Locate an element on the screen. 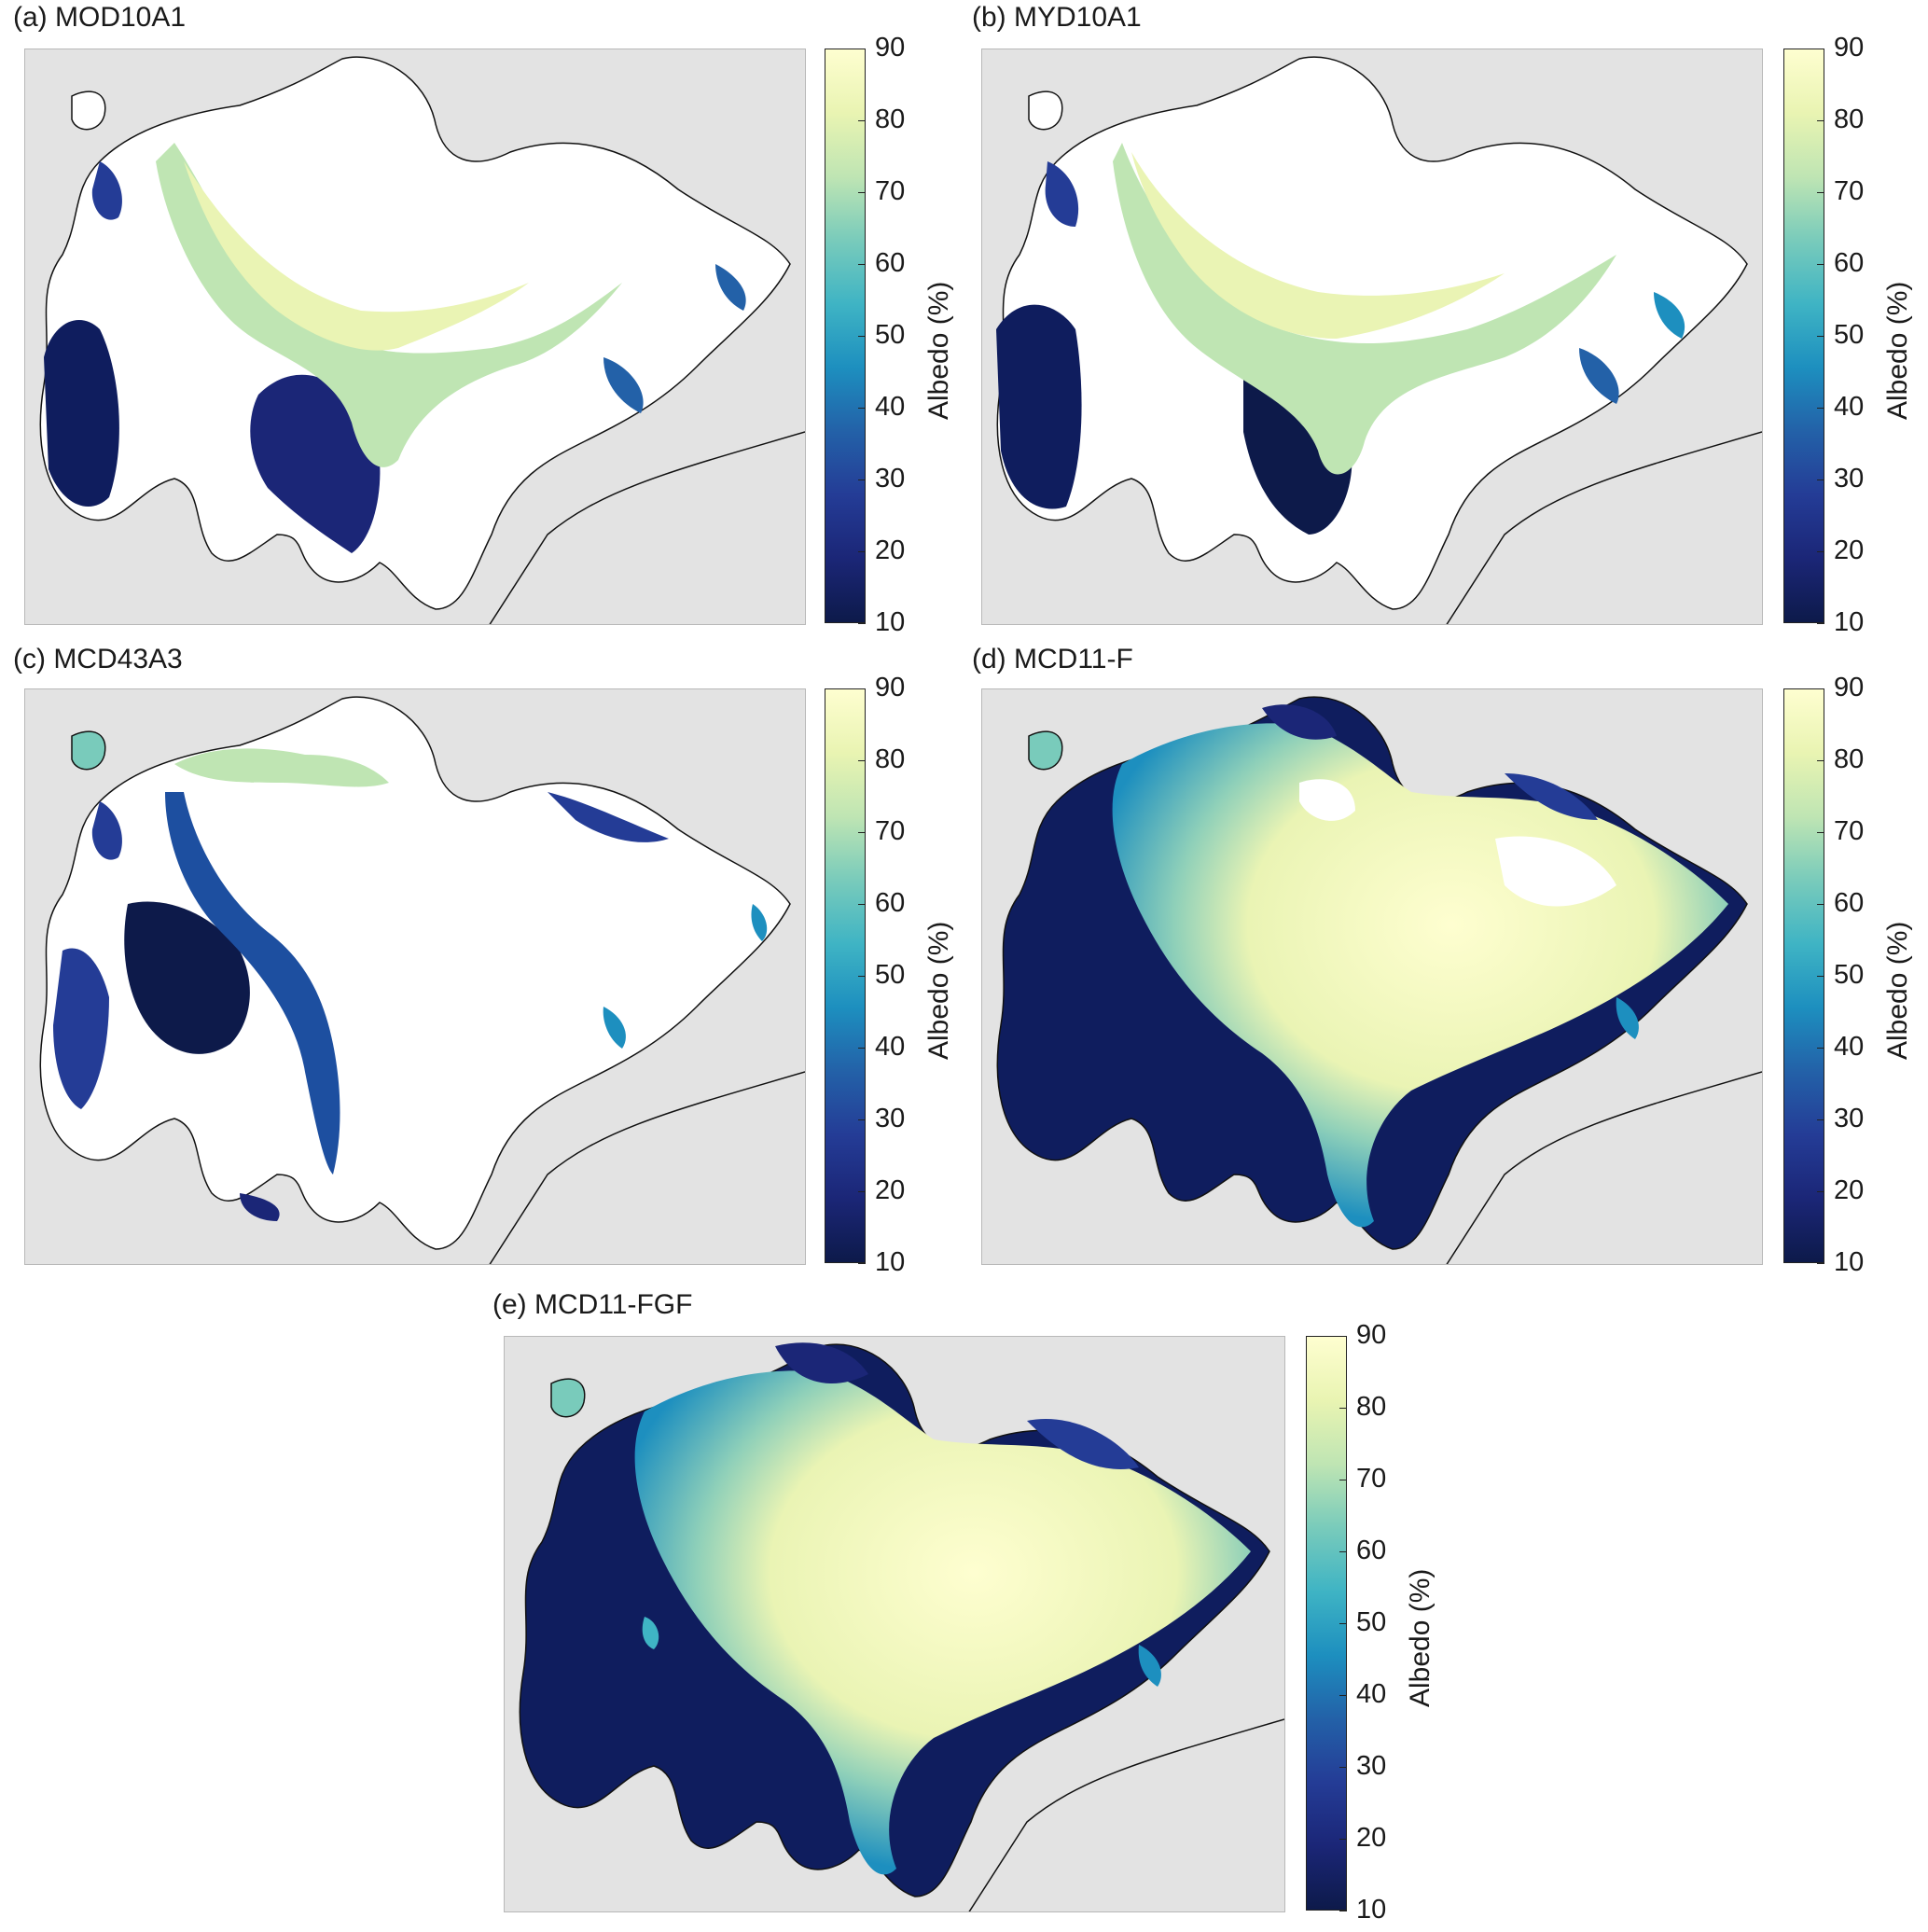 The image size is (1928, 1932). panel-title: (a) MOD10A1 is located at coordinates (100, 17).